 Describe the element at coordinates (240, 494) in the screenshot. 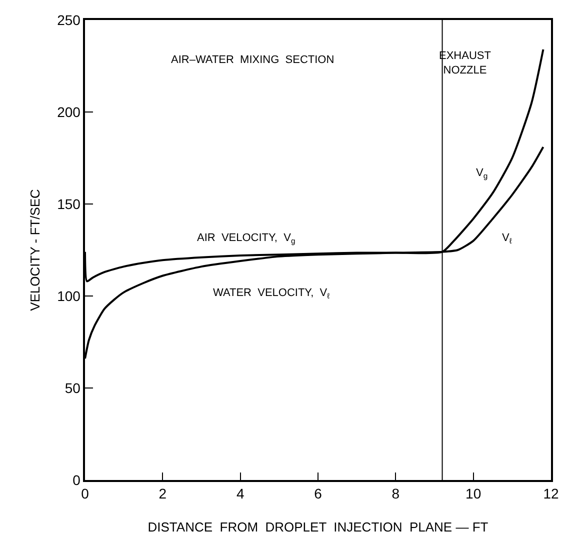

I see `x-tick-label: 4` at that location.